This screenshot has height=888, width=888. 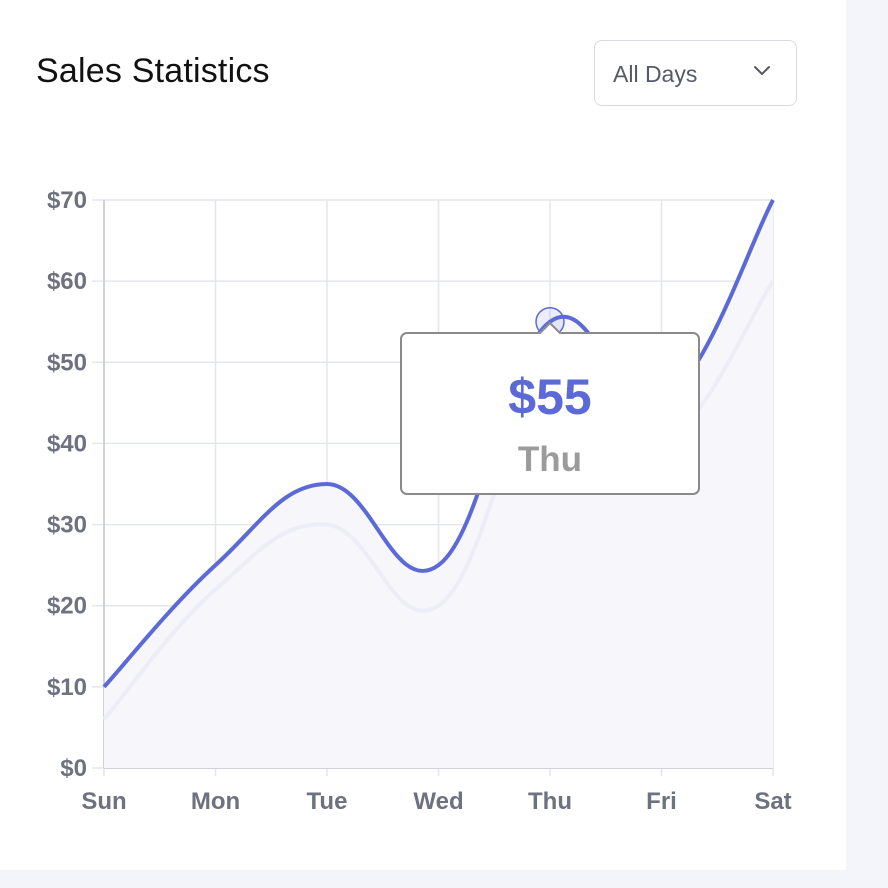 I want to click on days-filter-value: All Days, so click(x=655, y=74).